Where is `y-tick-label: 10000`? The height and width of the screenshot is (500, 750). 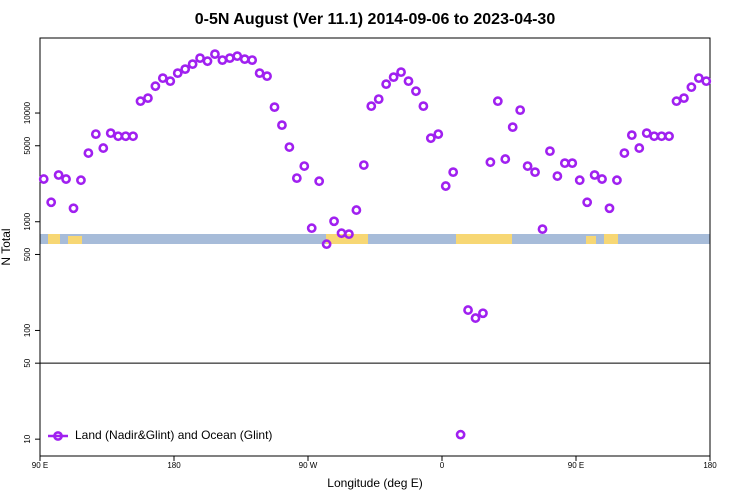 y-tick-label: 10000 is located at coordinates (27, 112).